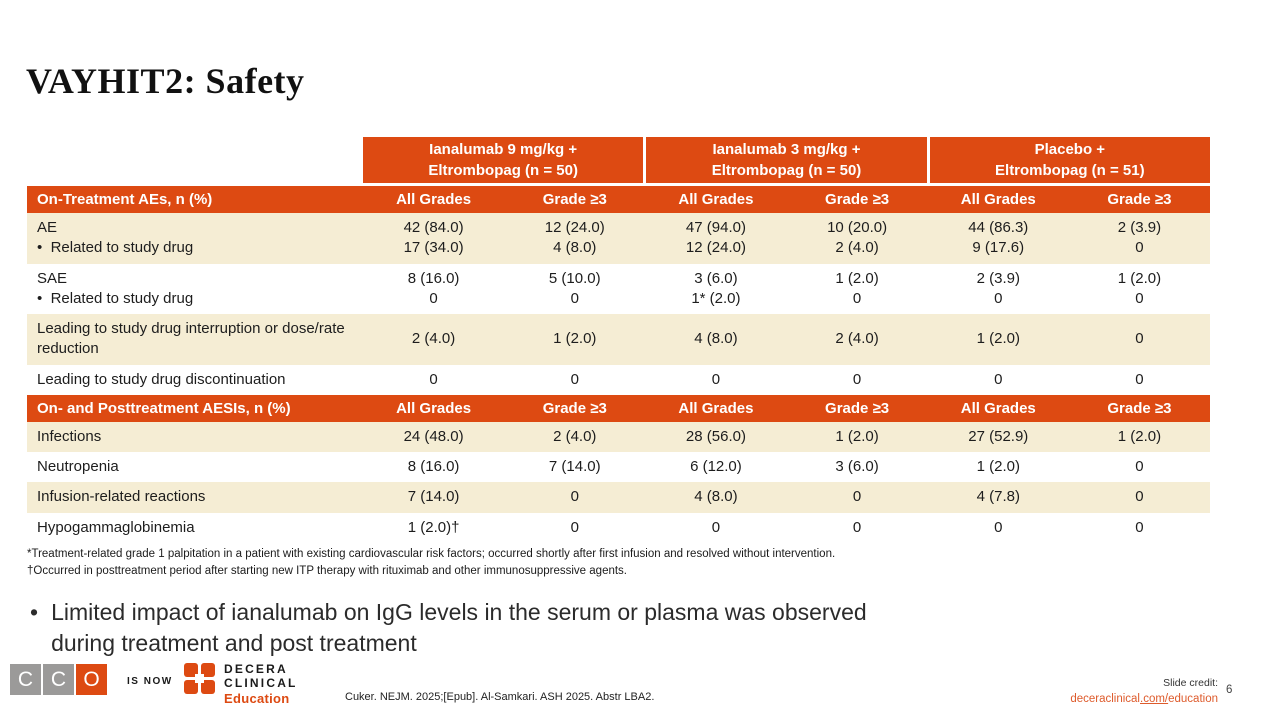 Image resolution: width=1280 pixels, height=720 pixels. Describe the element at coordinates (125, 199) in the screenshot. I see `section-header-label: On-Treatment AEs, n (%)` at that location.